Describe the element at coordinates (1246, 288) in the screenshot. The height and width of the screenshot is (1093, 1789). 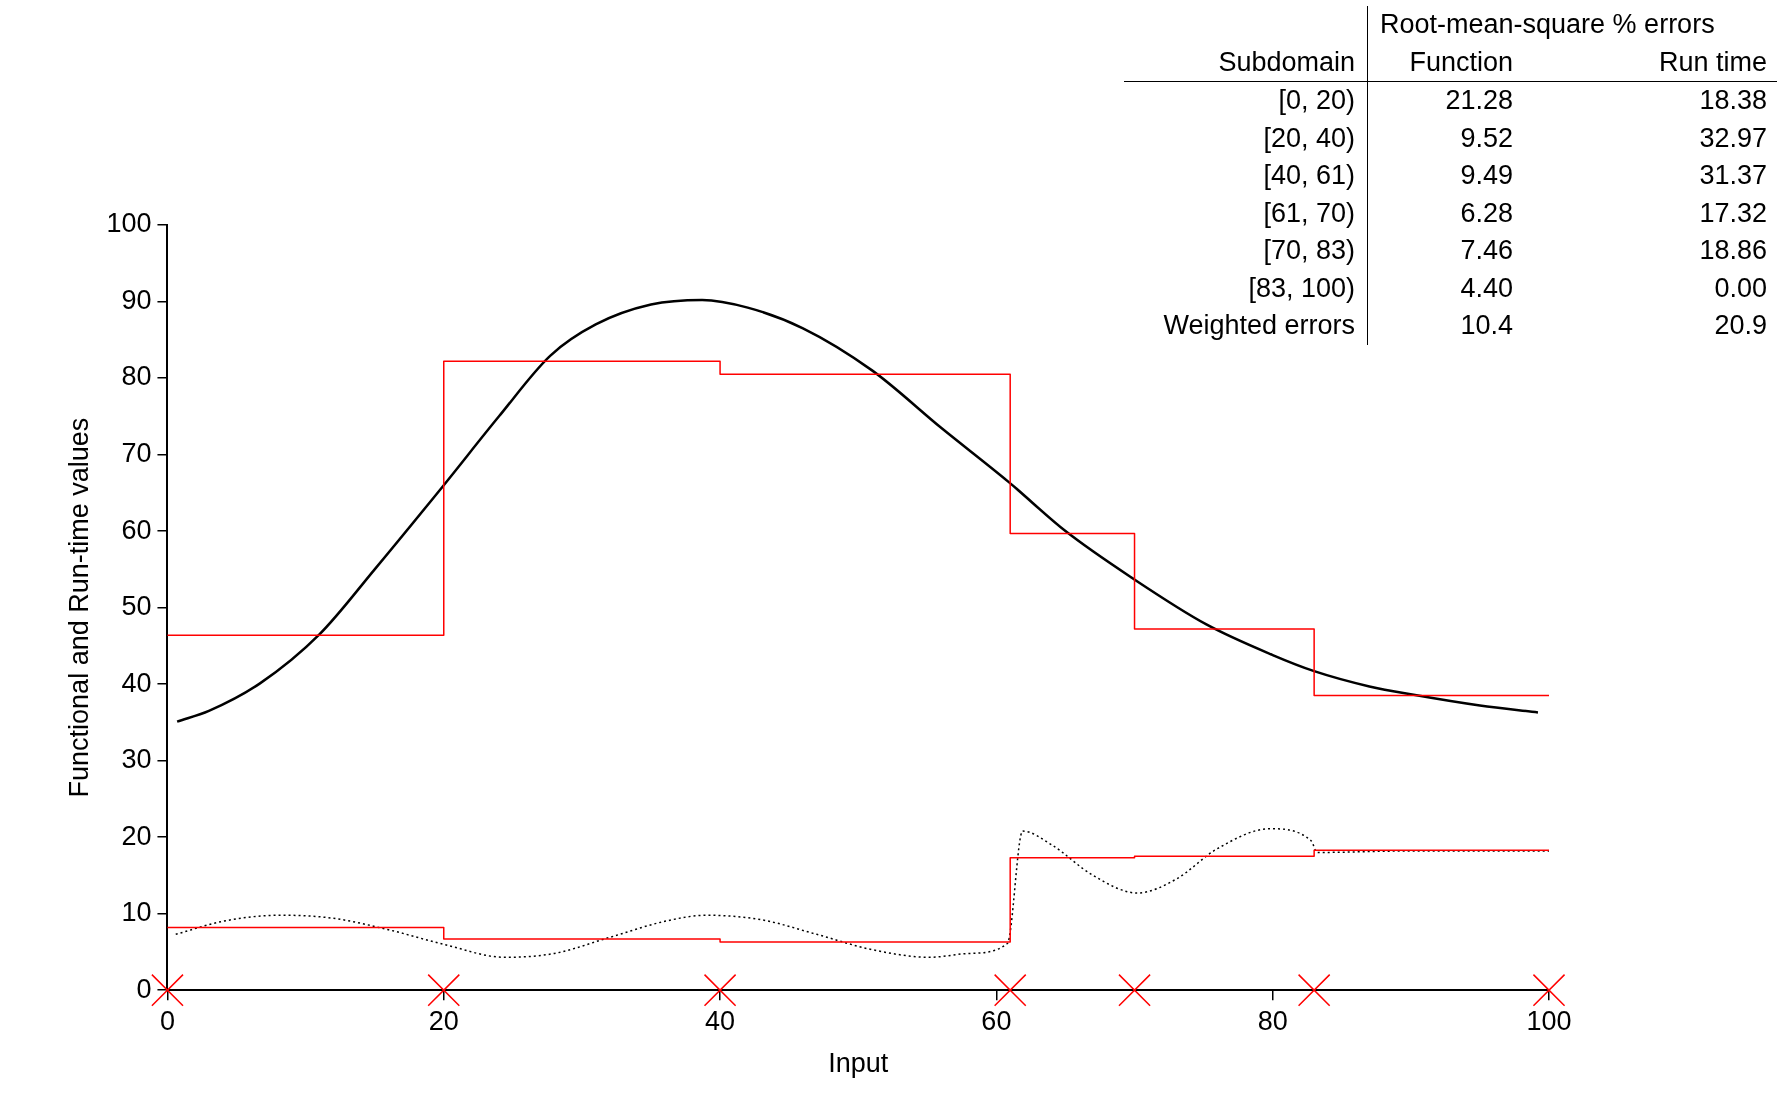
I see `annotation: [83, 100)` at that location.